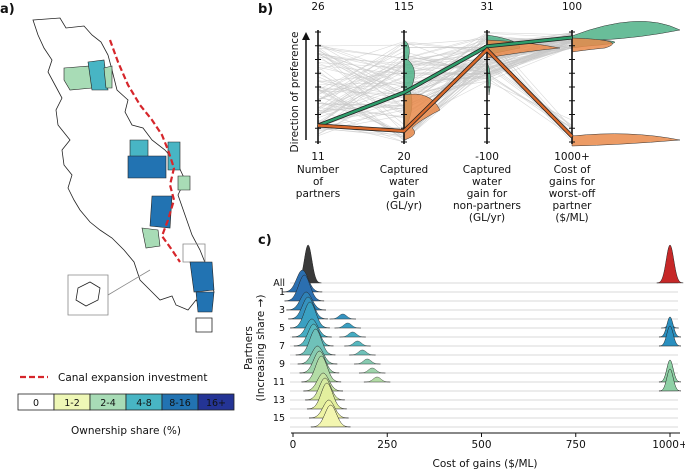 This screenshot has height=471, width=685. Describe the element at coordinates (265, 240) in the screenshot. I see `panel-c-label: c)` at that location.